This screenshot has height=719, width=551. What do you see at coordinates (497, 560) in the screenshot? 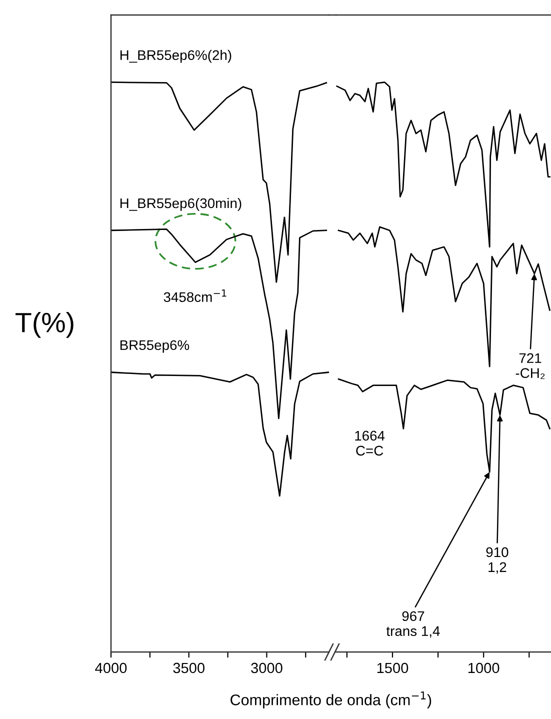
I see `annotation: 910 1,2` at bounding box center [497, 560].